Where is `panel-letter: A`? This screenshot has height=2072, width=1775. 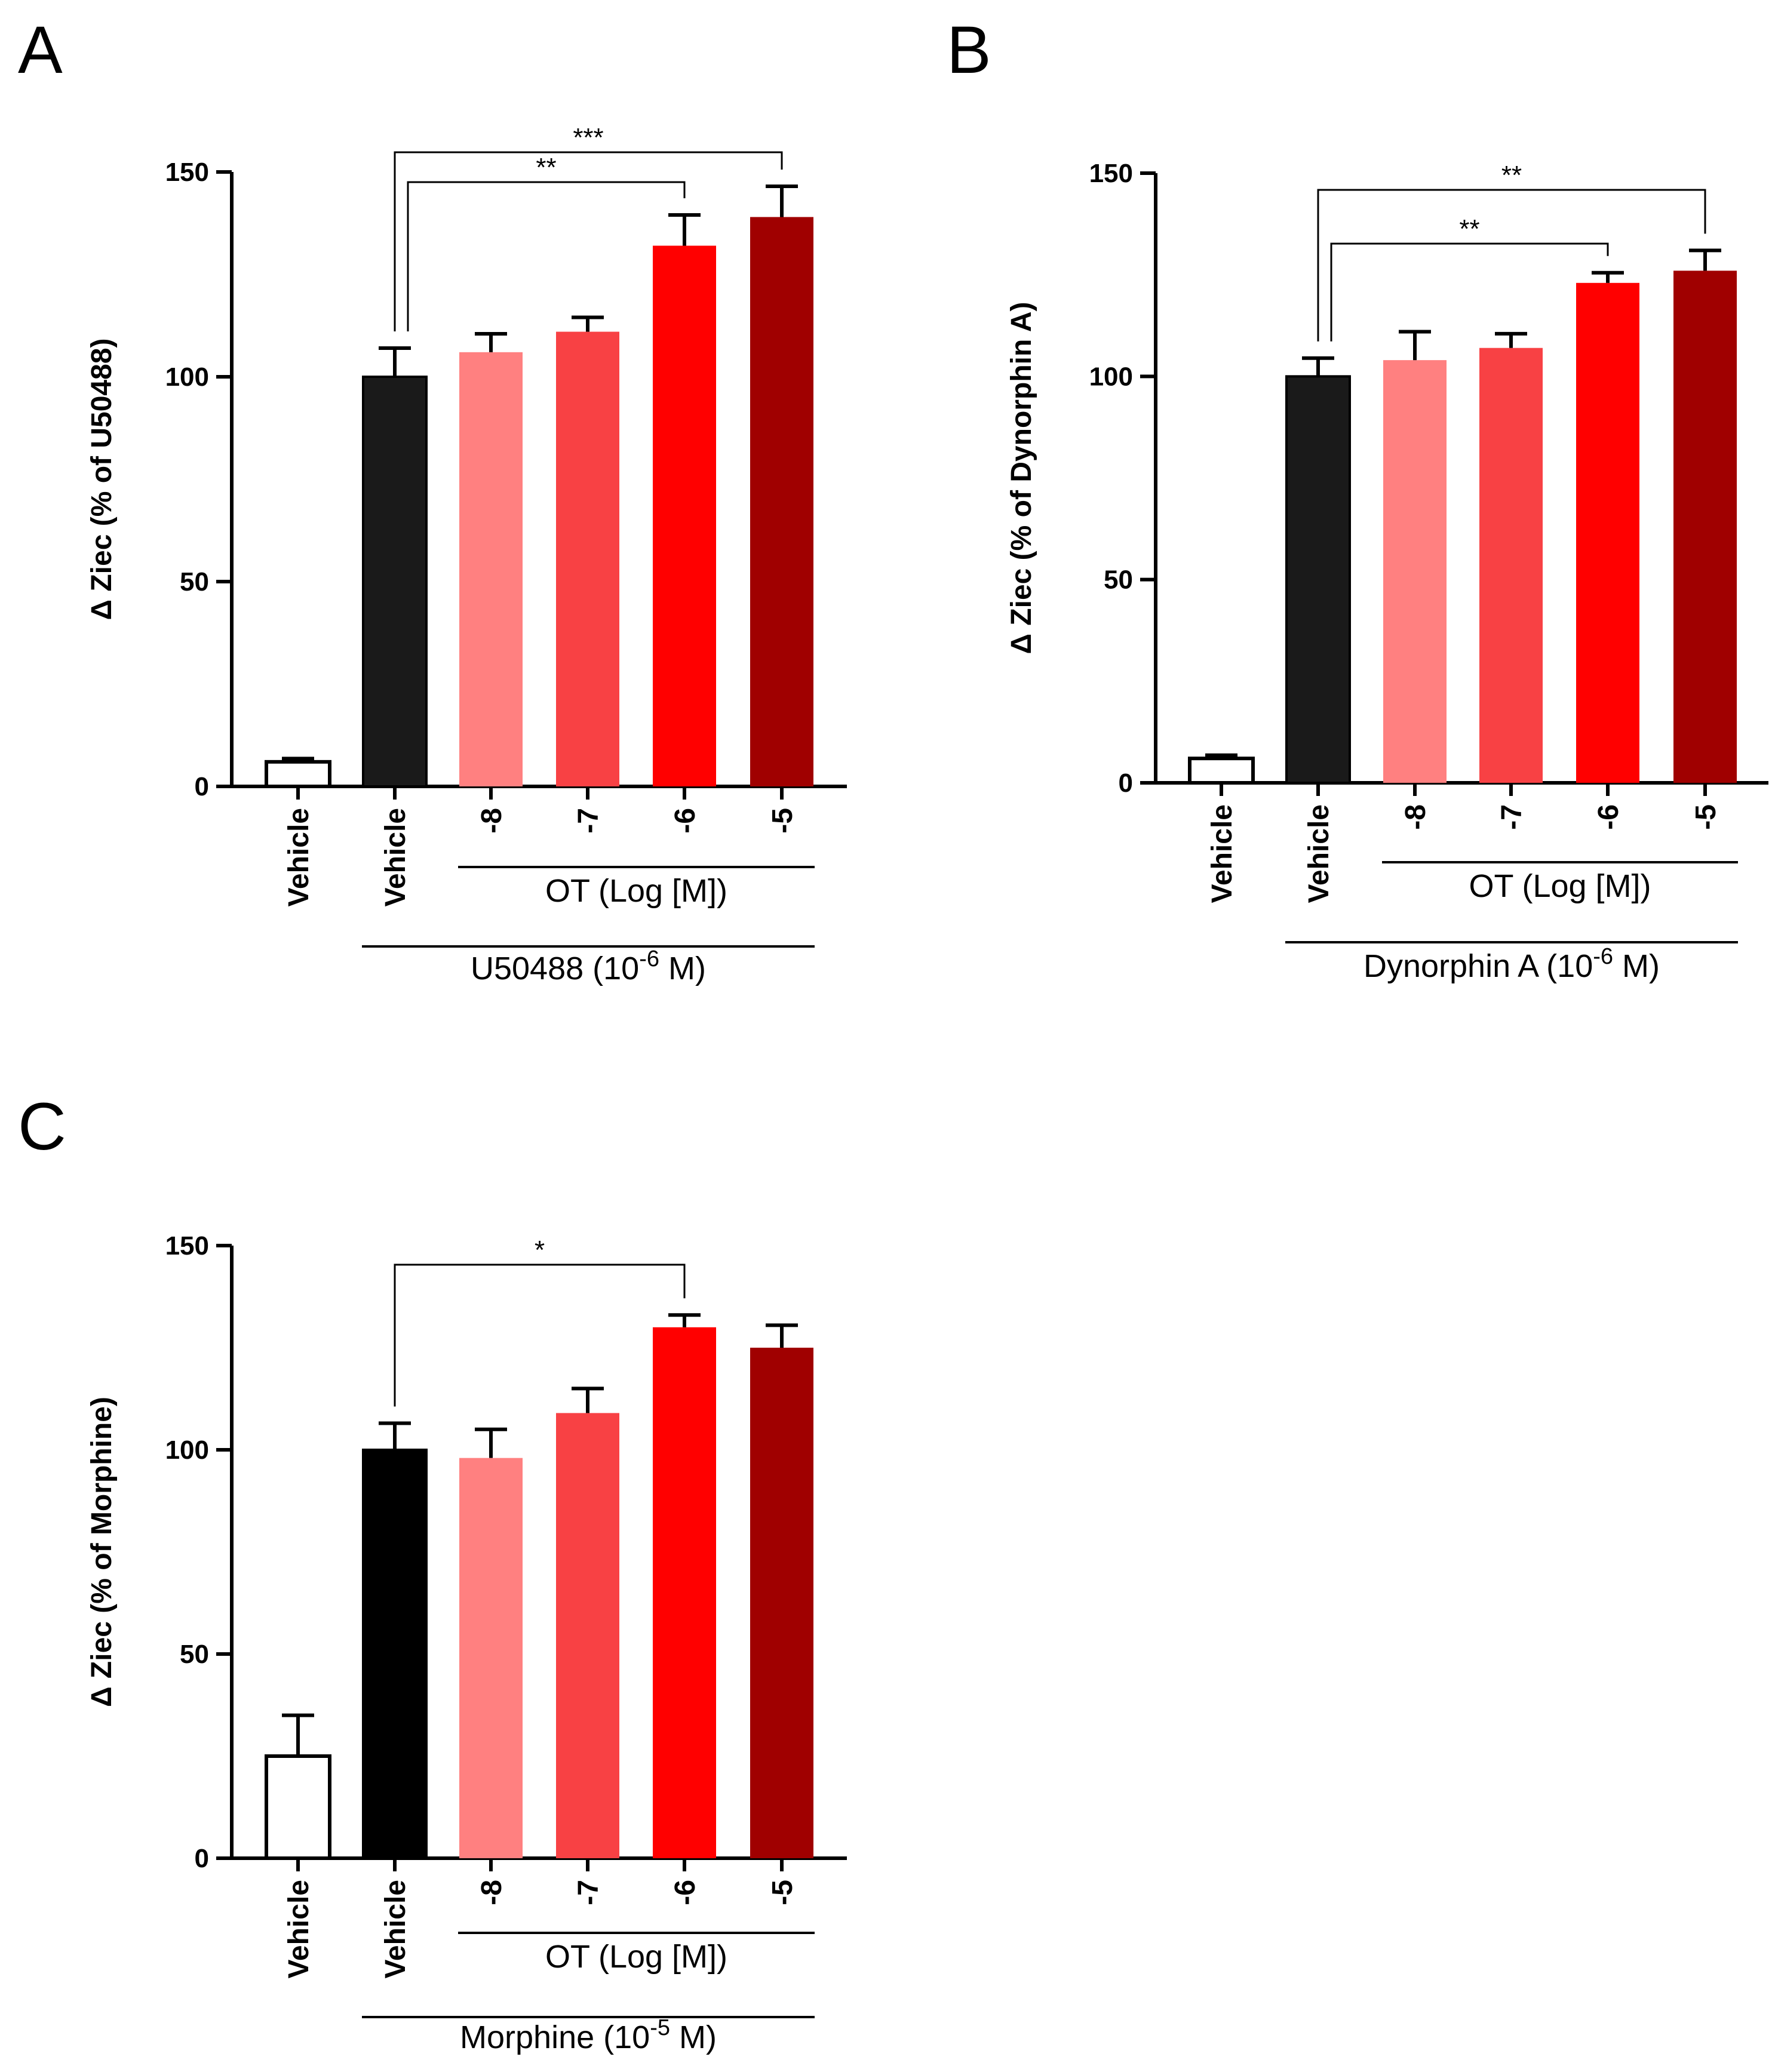 panel-letter: A is located at coordinates (40, 50).